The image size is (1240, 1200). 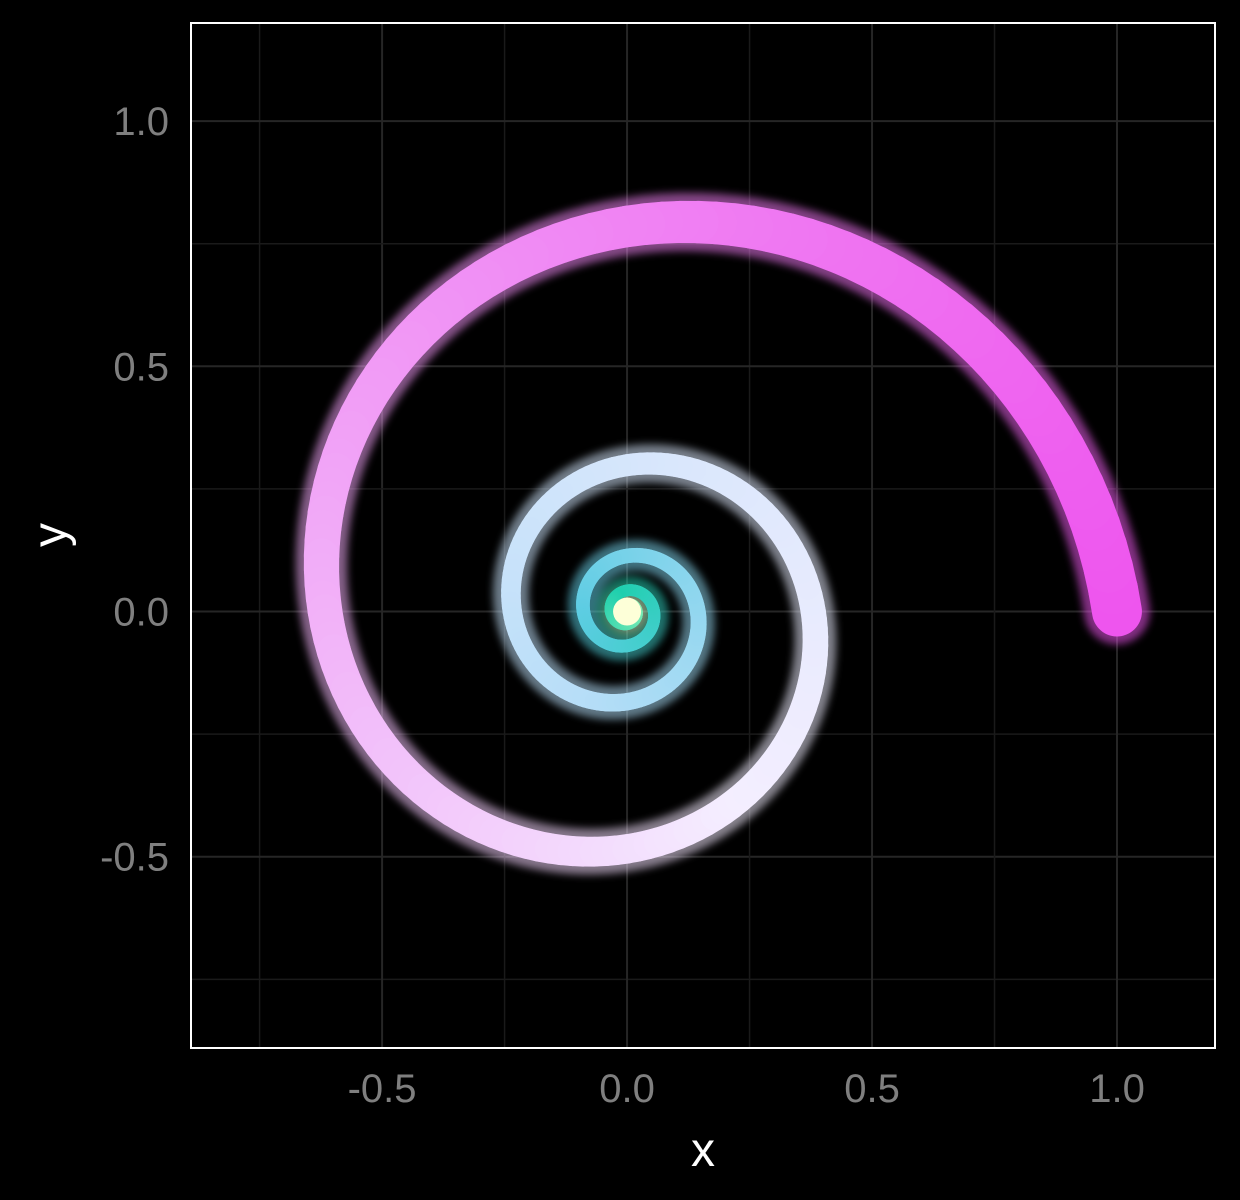 What do you see at coordinates (141, 367) in the screenshot?
I see `y-tick-label: 0.5` at bounding box center [141, 367].